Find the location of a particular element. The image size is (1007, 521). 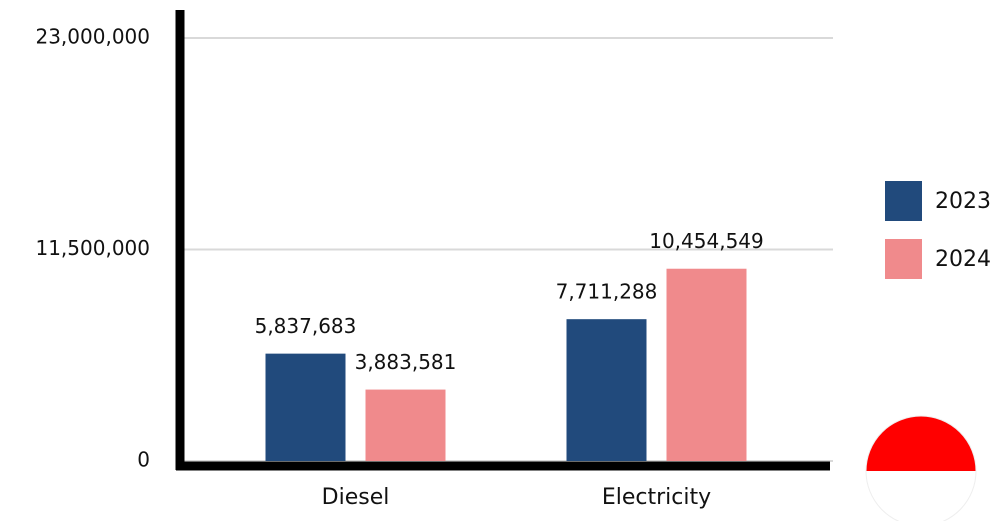

flag is located at coordinates (921, 468).